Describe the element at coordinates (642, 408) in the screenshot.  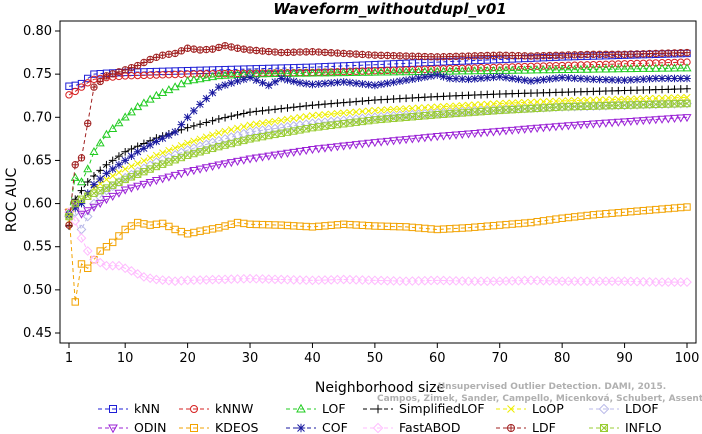
I see `legend-label: LDOF` at that location.